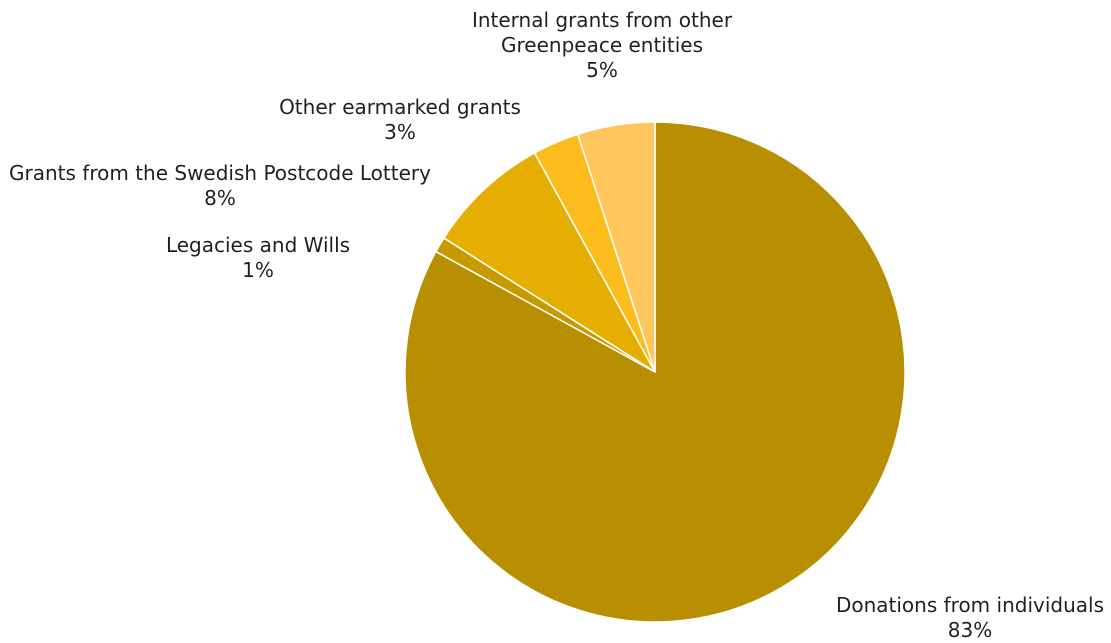  What do you see at coordinates (220, 173) in the screenshot?
I see `slice-label-name: Grants from the Swedish Postcode Lottery` at bounding box center [220, 173].